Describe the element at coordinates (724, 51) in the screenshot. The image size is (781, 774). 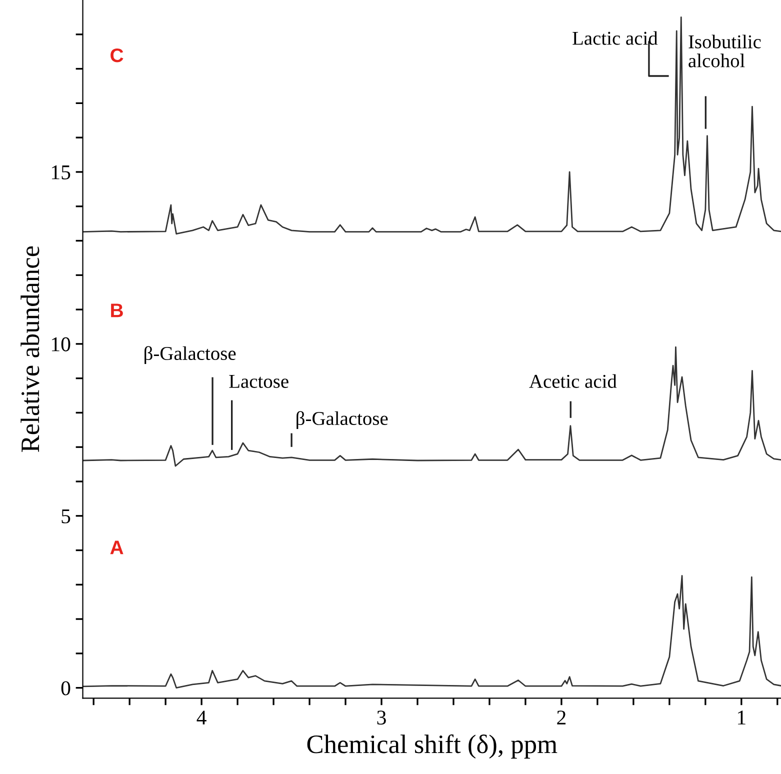
I see `annotation: Isobutilic alcohol` at that location.